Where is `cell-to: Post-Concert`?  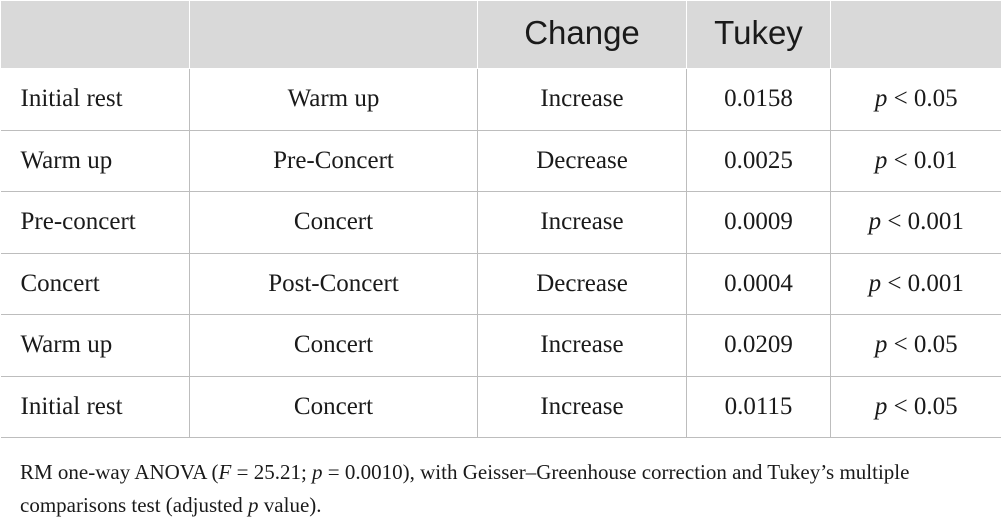 cell-to: Post-Concert is located at coordinates (333, 283).